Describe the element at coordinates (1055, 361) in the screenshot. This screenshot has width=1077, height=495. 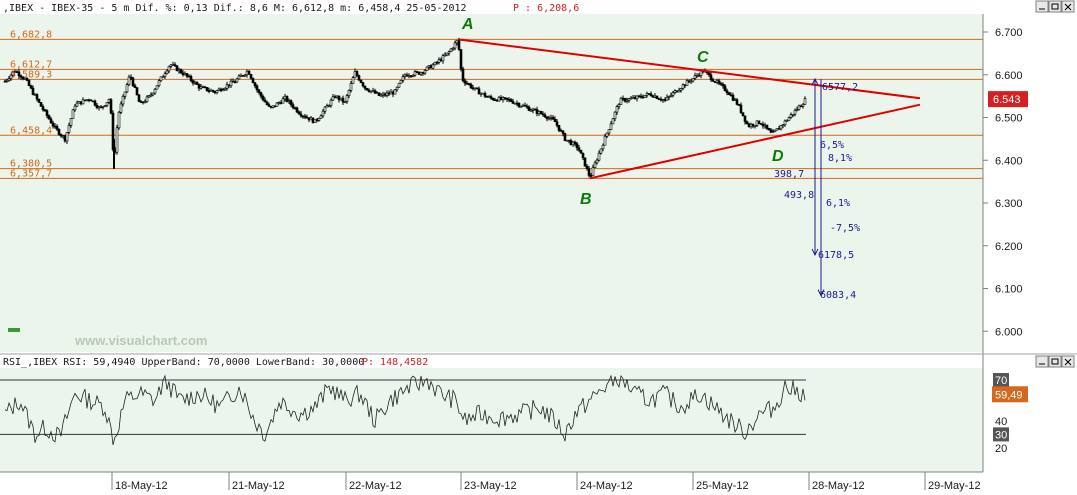
I see `rsi-maximize-button` at that location.